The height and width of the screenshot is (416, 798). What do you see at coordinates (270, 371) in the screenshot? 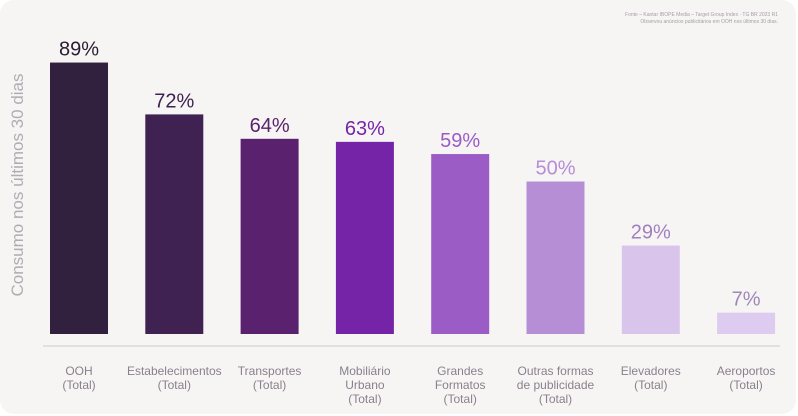
I see `category-label-line: Transportes` at bounding box center [270, 371].